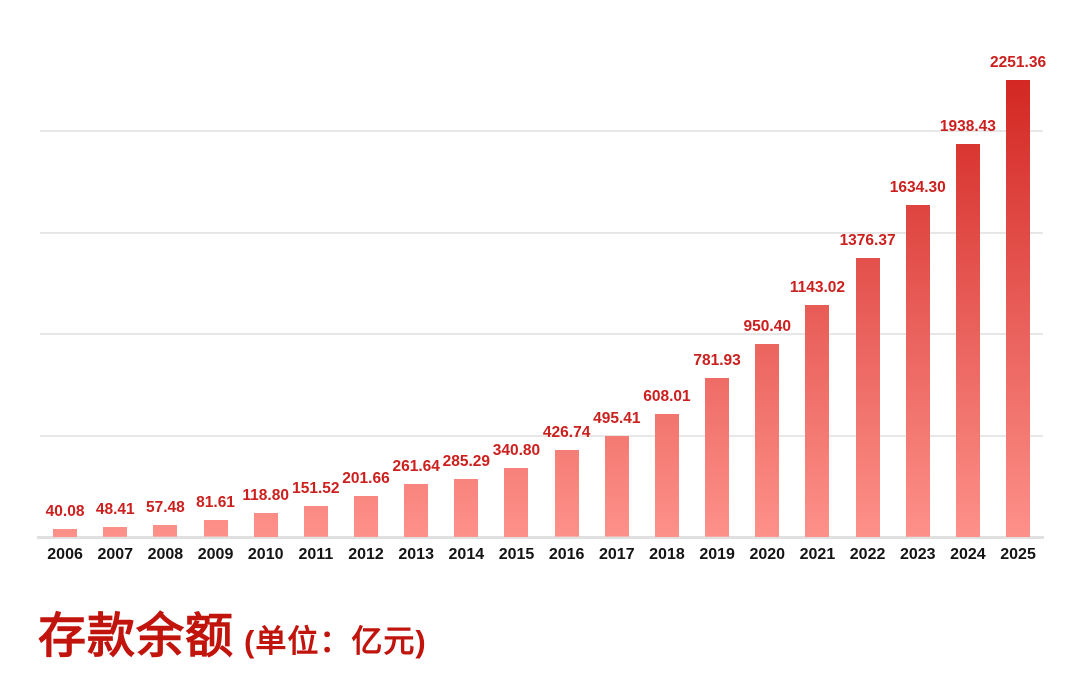  What do you see at coordinates (617, 554) in the screenshot?
I see `x-axis-label: 2017` at bounding box center [617, 554].